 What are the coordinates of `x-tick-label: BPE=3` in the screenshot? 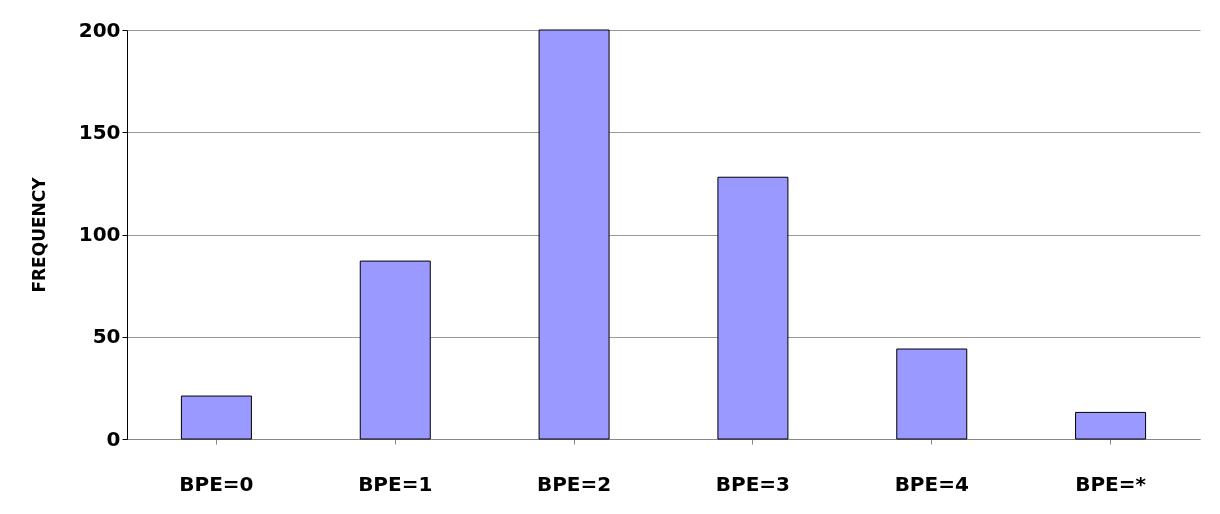 It's located at (753, 483).